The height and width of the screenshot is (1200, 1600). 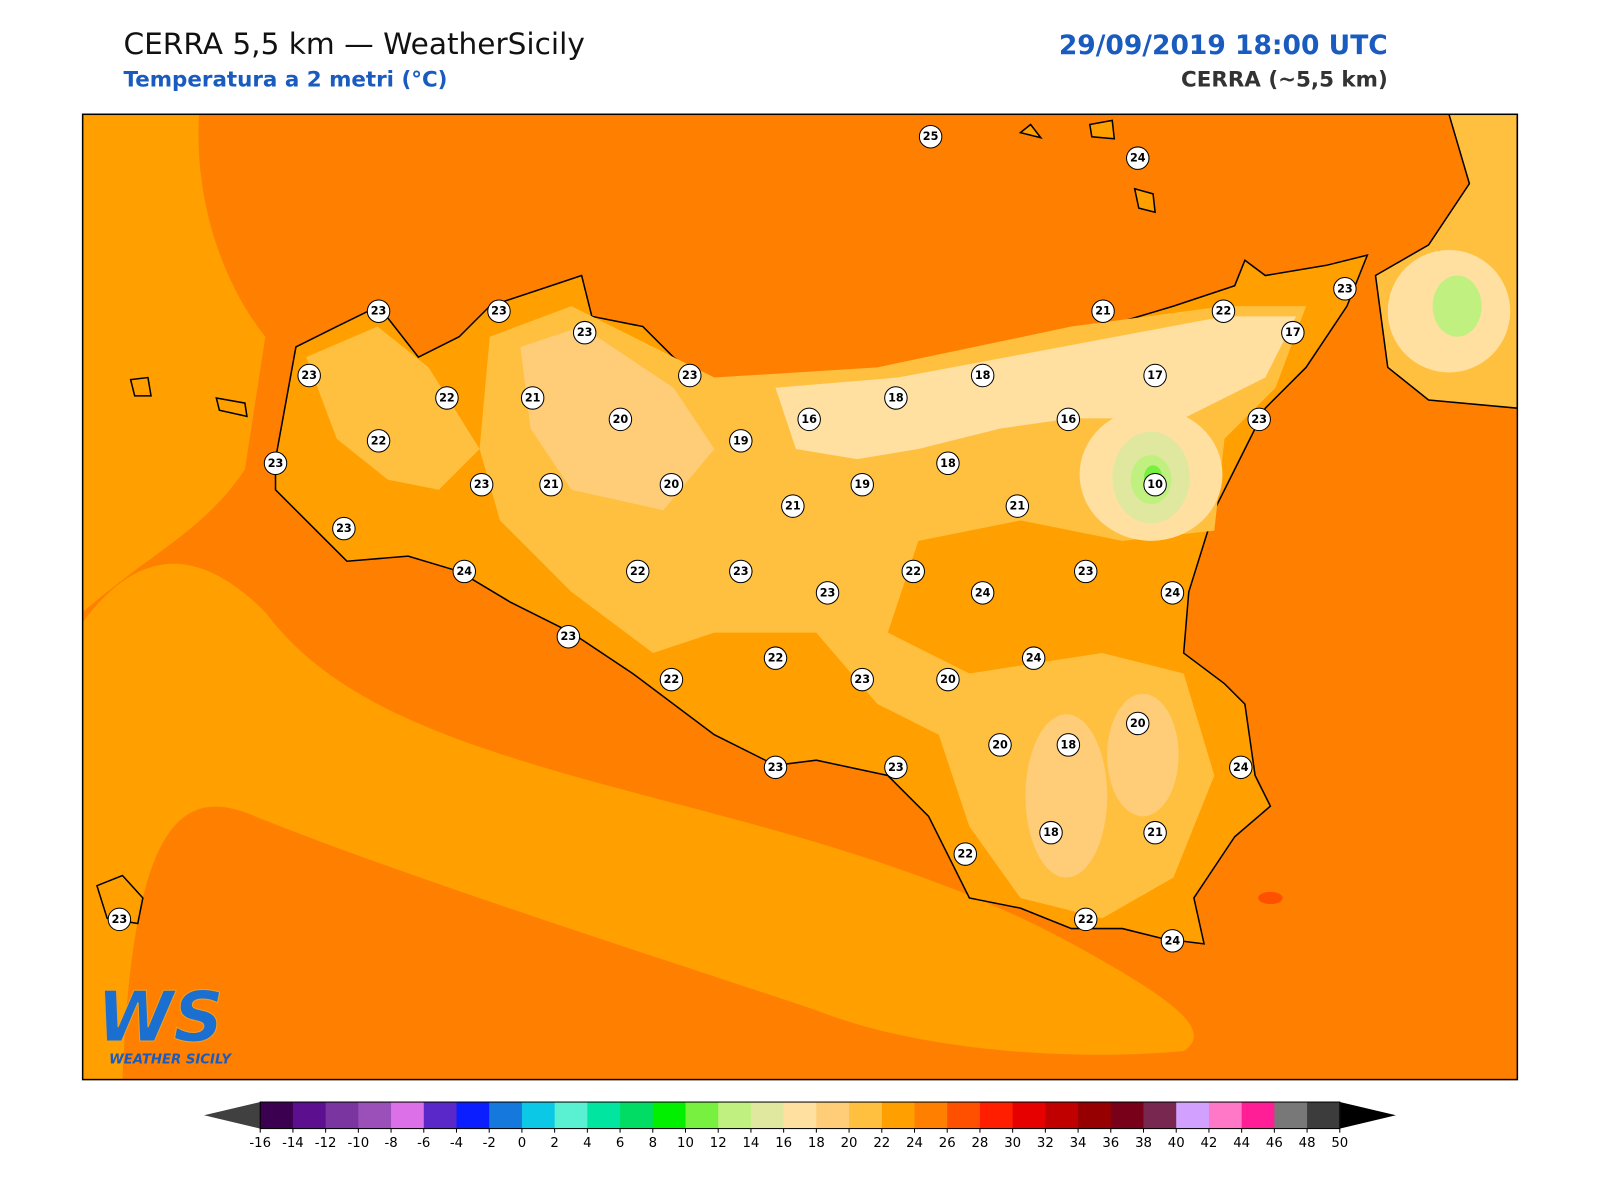 What do you see at coordinates (1223, 45) in the screenshot?
I see `datetime: 29/09/2019 18:00 UTC` at bounding box center [1223, 45].